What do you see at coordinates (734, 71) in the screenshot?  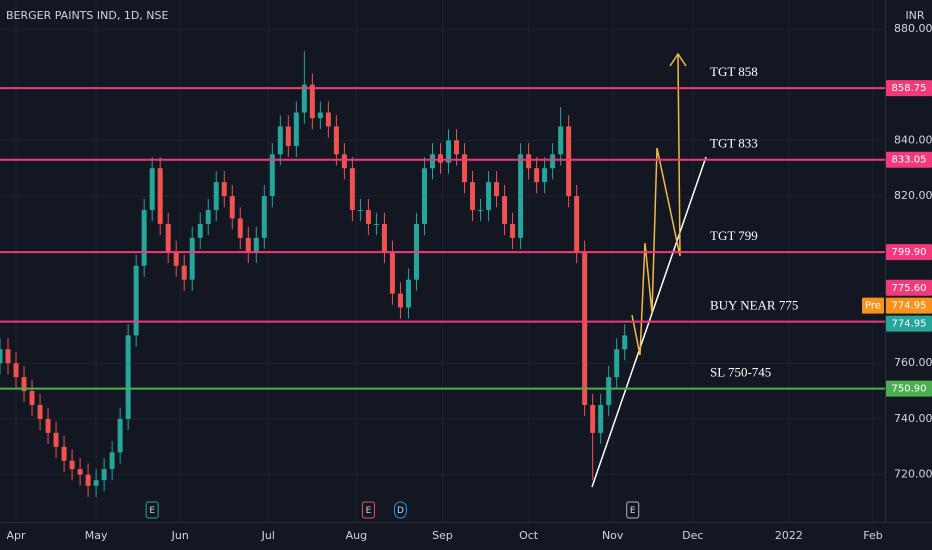 I see `level-note: TGT 858` at bounding box center [734, 71].